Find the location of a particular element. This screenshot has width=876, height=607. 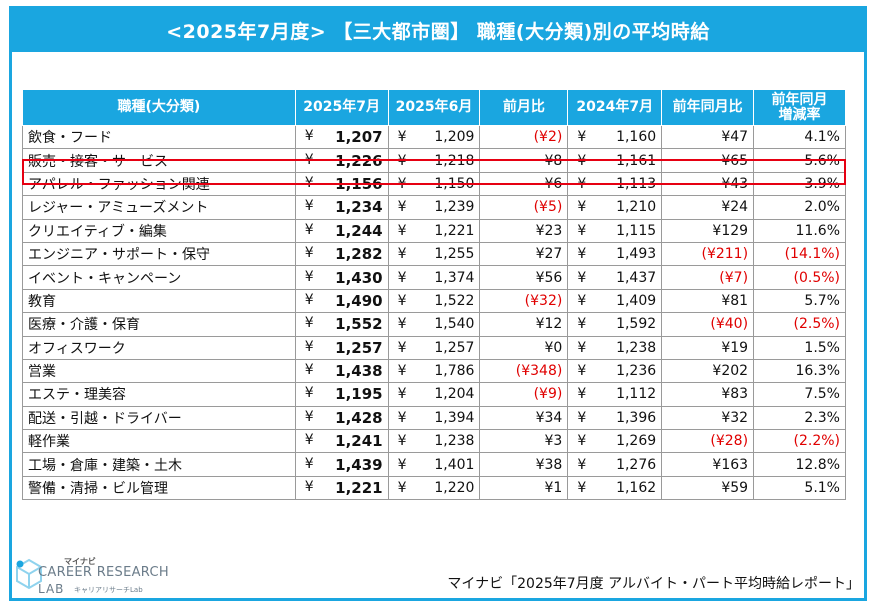

wage-jul-2025-value: 1,221 is located at coordinates (359, 488).